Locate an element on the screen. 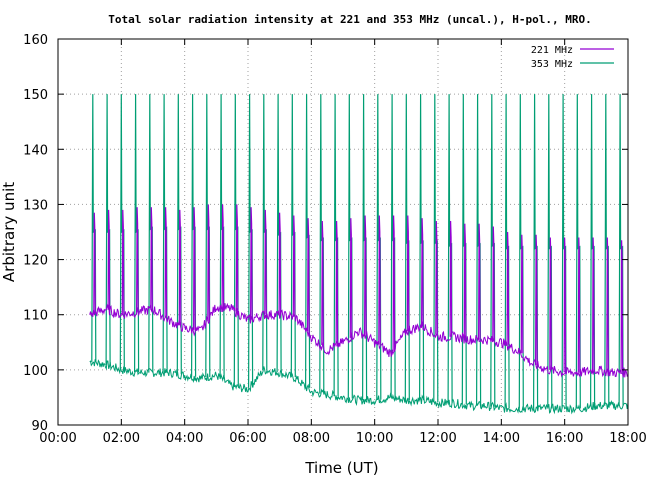 The height and width of the screenshot is (480, 650). legend-label-353: 353 MHz is located at coordinates (552, 64).